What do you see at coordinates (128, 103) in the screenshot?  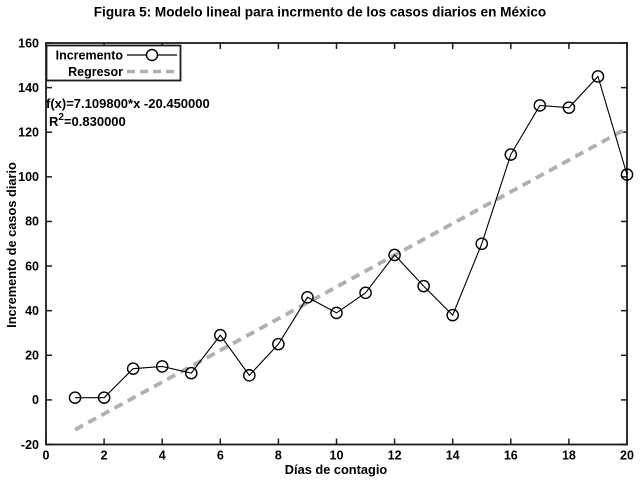 I see `equation-text: f(x)=7.109800*x -20.450000` at bounding box center [128, 103].